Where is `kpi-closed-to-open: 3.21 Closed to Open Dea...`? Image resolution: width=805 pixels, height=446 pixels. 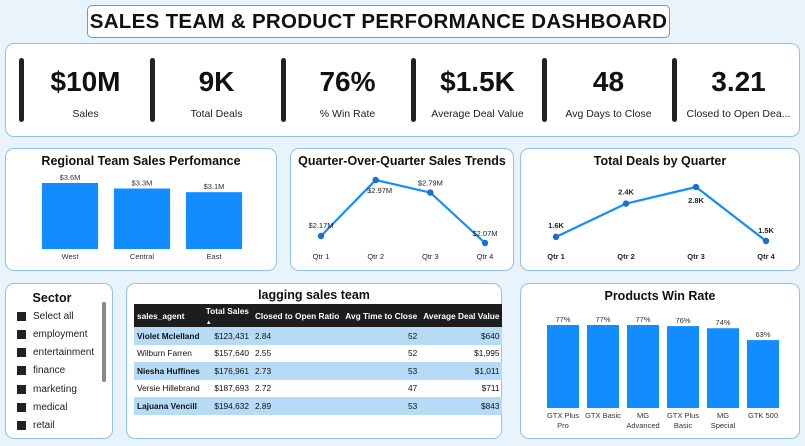
kpi-closed-to-open: 3.21 Closed to Open Dea... is located at coordinates (734, 91).